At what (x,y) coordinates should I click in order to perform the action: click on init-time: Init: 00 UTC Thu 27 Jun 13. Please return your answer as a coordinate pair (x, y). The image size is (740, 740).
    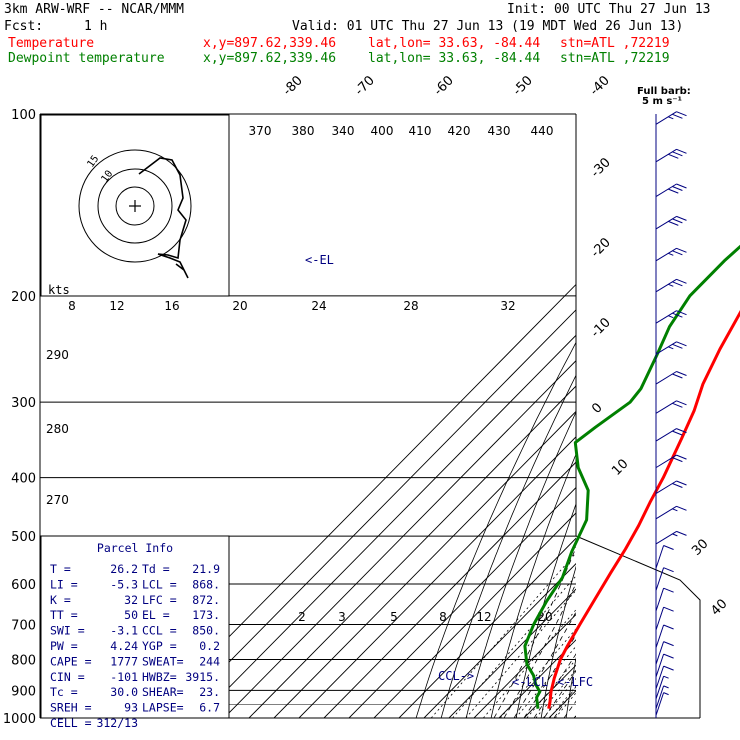
    Looking at the image, I should click on (609, 9).